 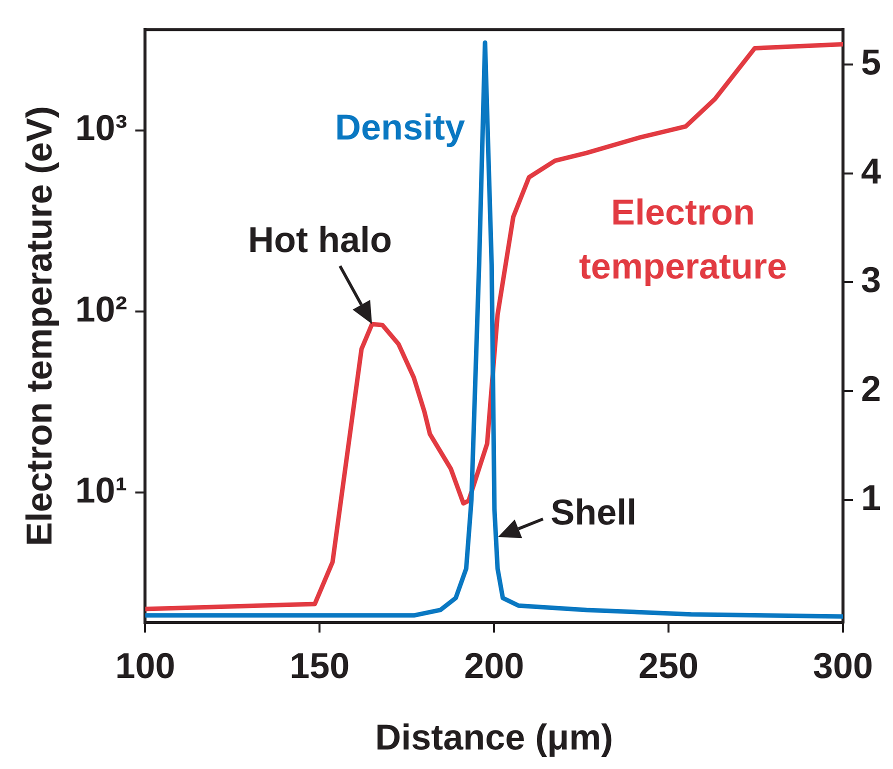 What do you see at coordinates (145, 665) in the screenshot?
I see `x-tick-label: 100` at bounding box center [145, 665].